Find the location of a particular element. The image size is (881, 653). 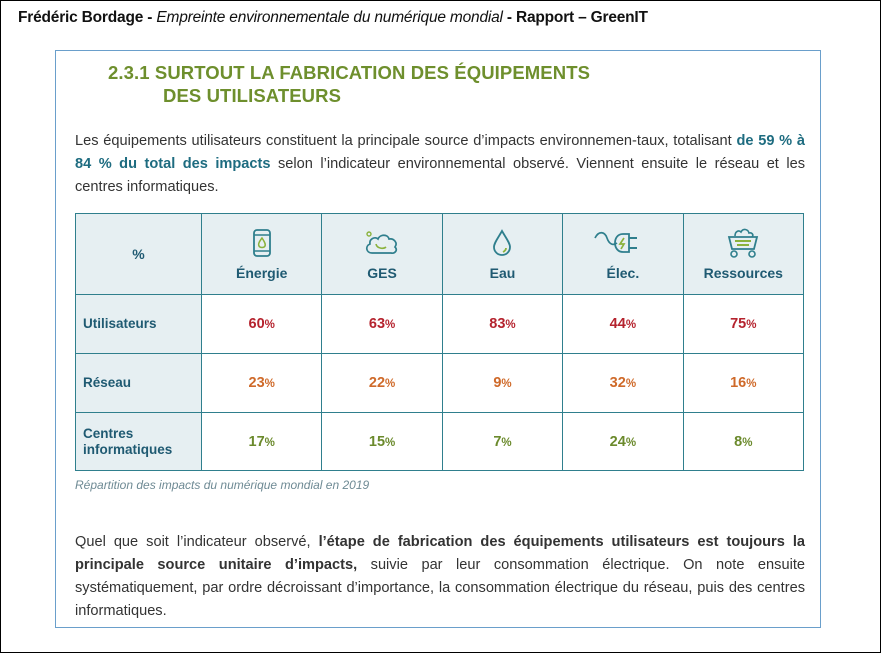

cell-value: 23 is located at coordinates (256, 383).